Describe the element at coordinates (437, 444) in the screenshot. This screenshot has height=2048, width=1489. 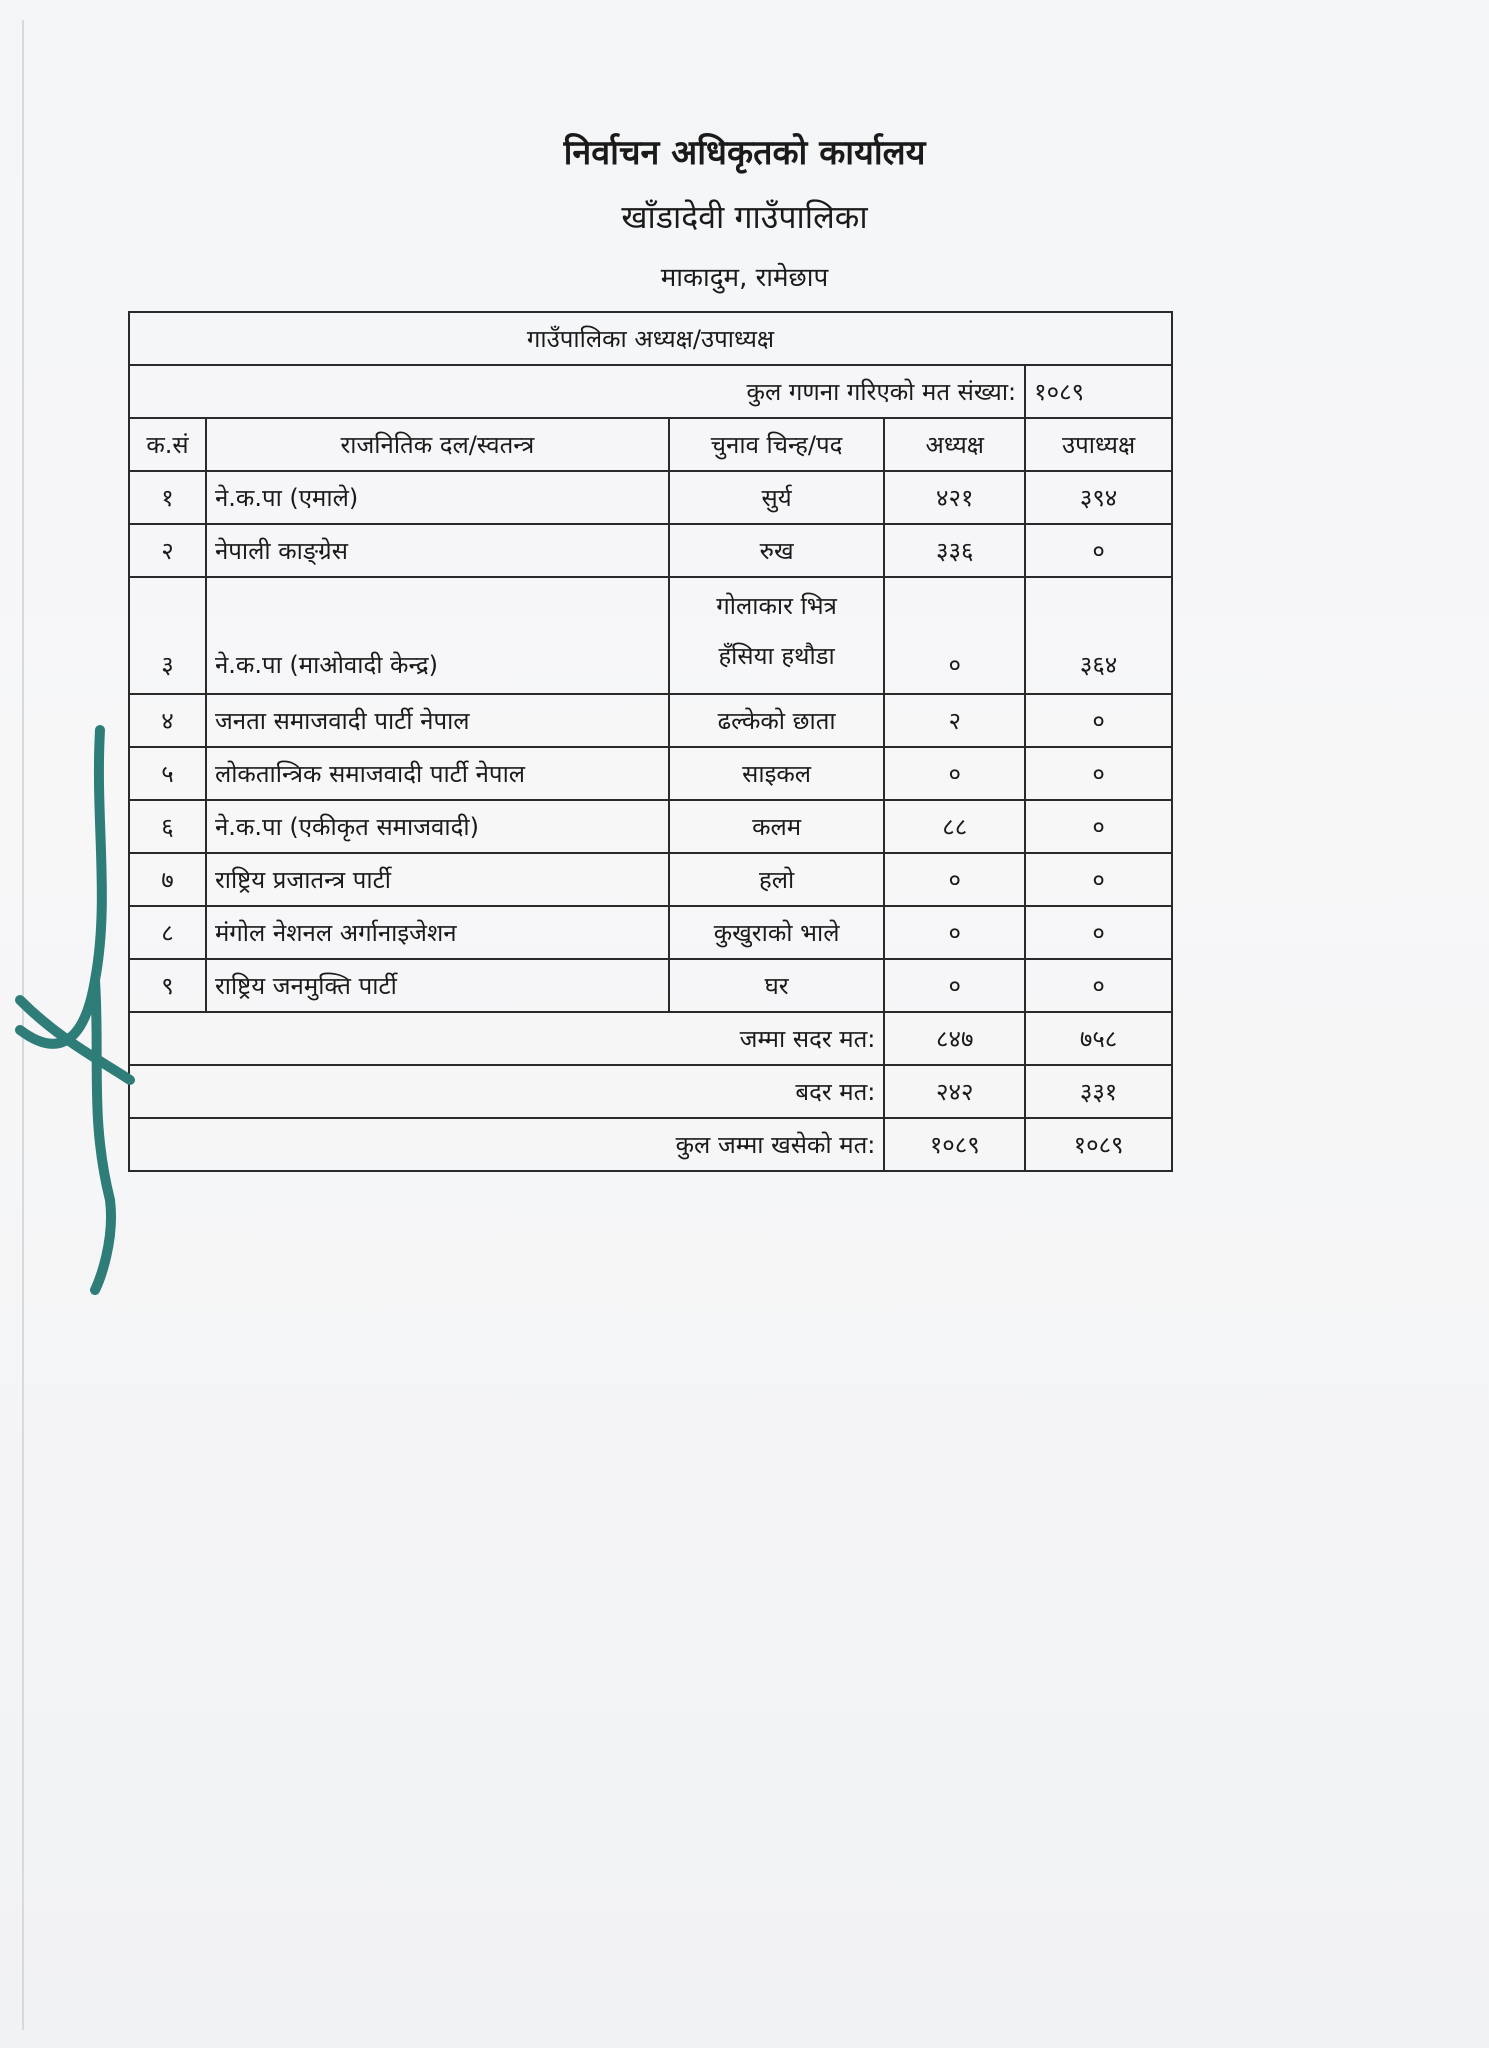
I see `col-header: राजनितिक दल/स्वतन्त्र` at that location.